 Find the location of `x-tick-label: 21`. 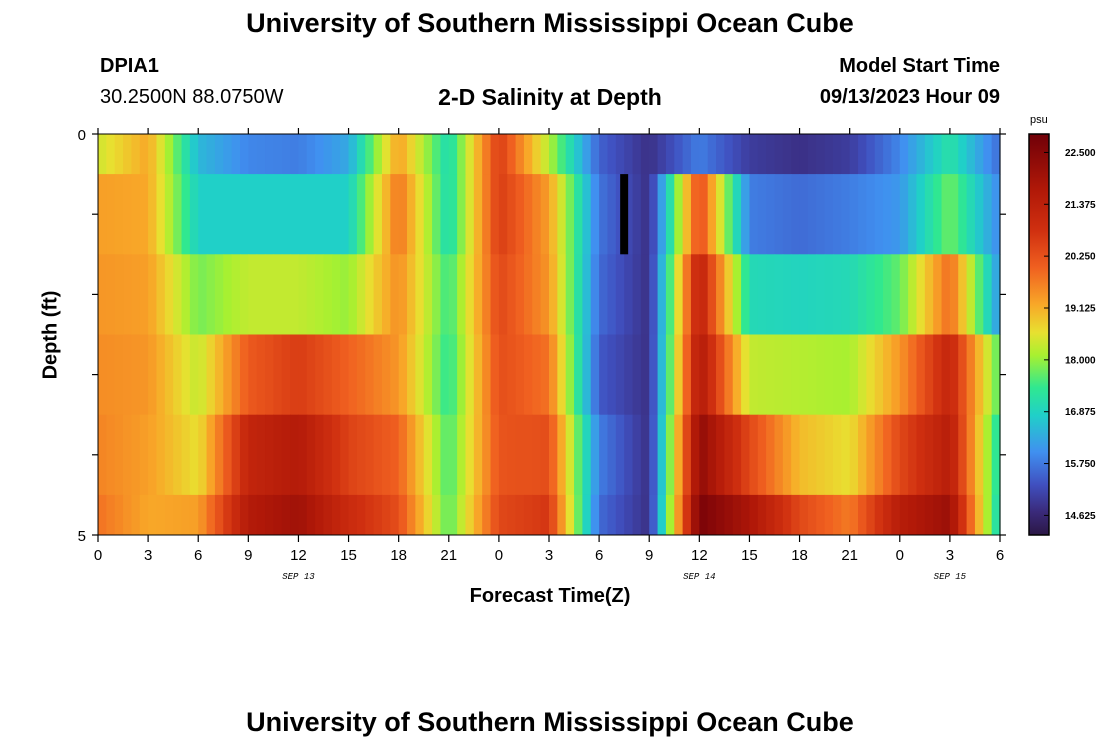

x-tick-label: 21 is located at coordinates (849, 555).